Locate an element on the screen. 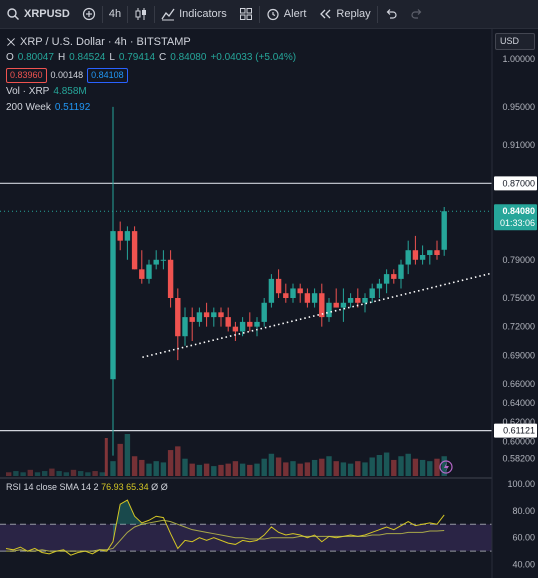 This screenshot has width=538, height=578. compare-button is located at coordinates (89, 14).